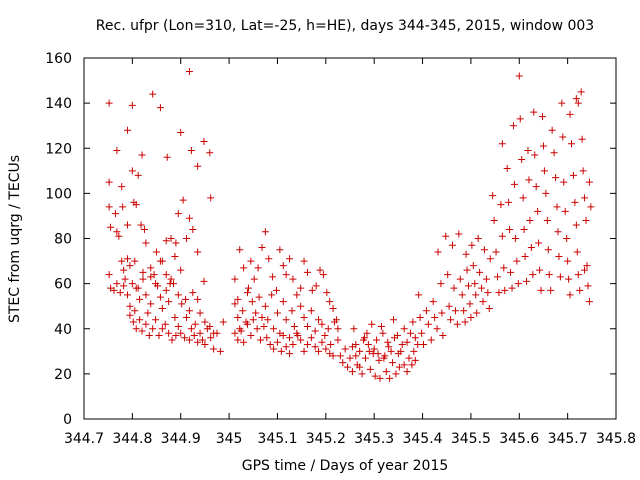 The height and width of the screenshot is (480, 640). Describe the element at coordinates (277, 439) in the screenshot. I see `x-tick-label: 345.1` at that location.